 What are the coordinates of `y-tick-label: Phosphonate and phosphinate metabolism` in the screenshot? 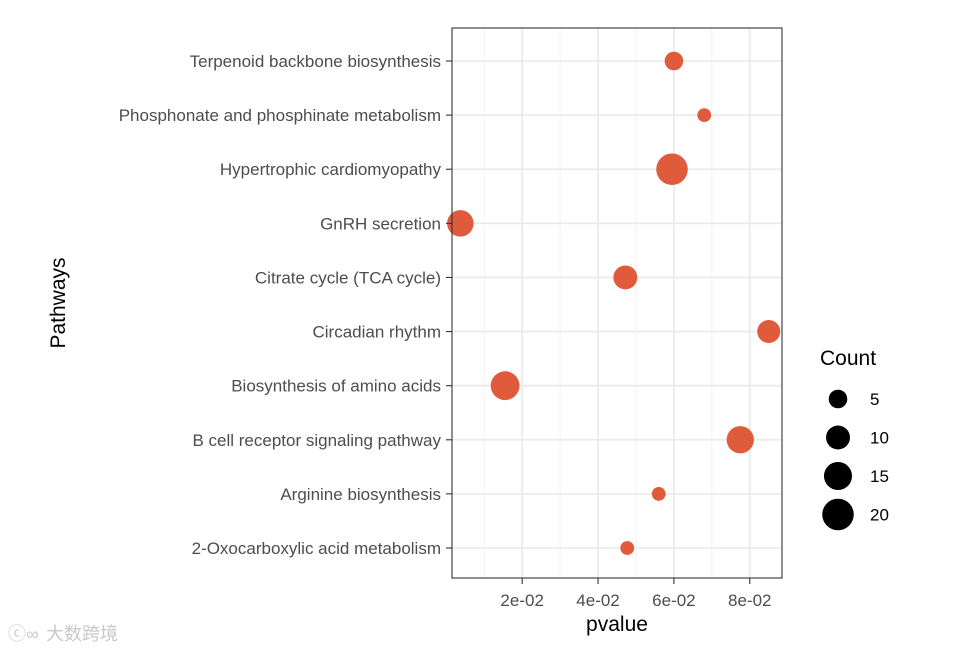 It's located at (280, 115).